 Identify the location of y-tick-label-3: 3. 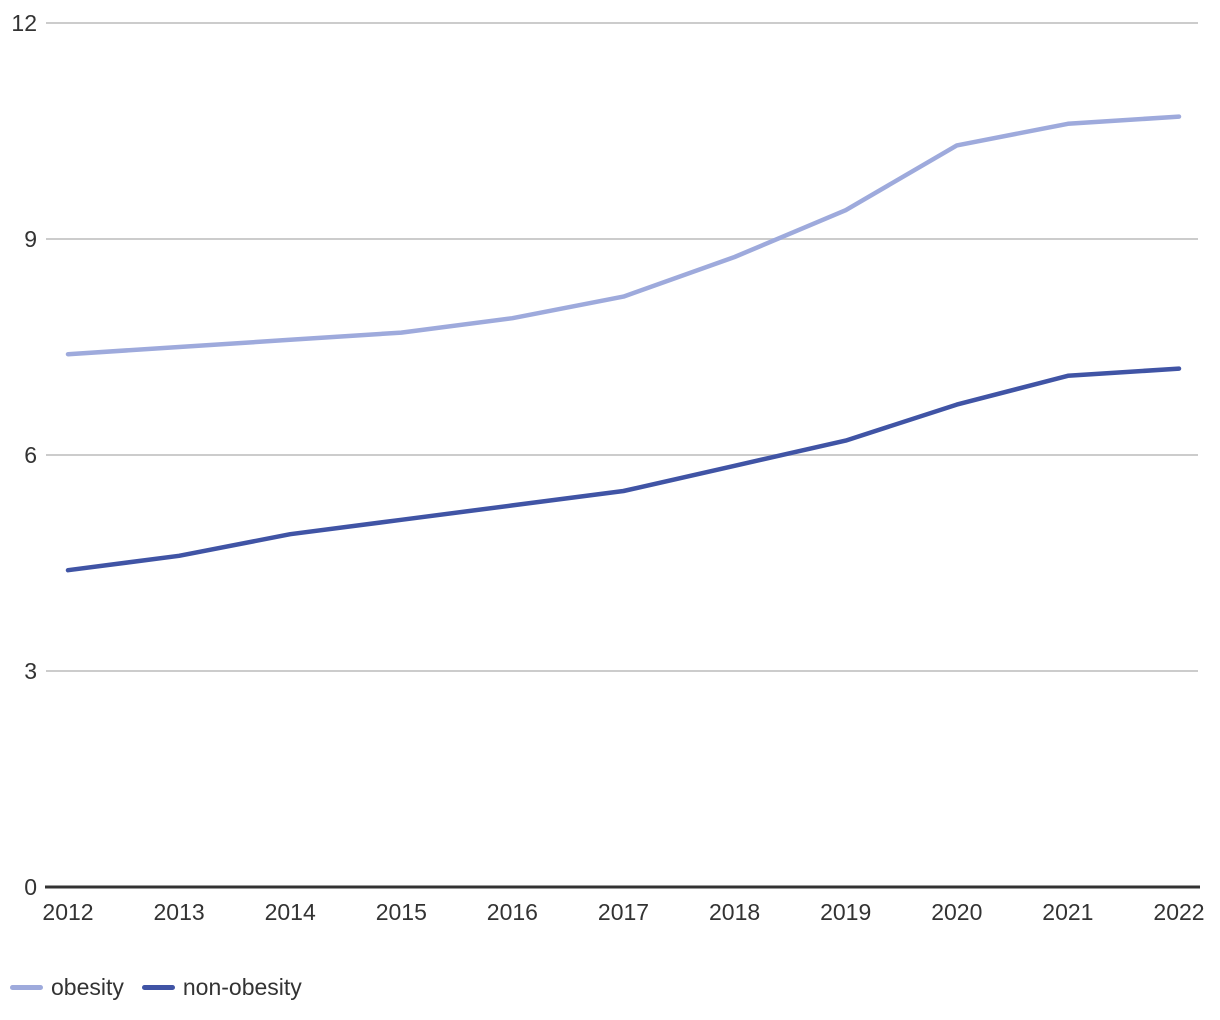
(30, 671).